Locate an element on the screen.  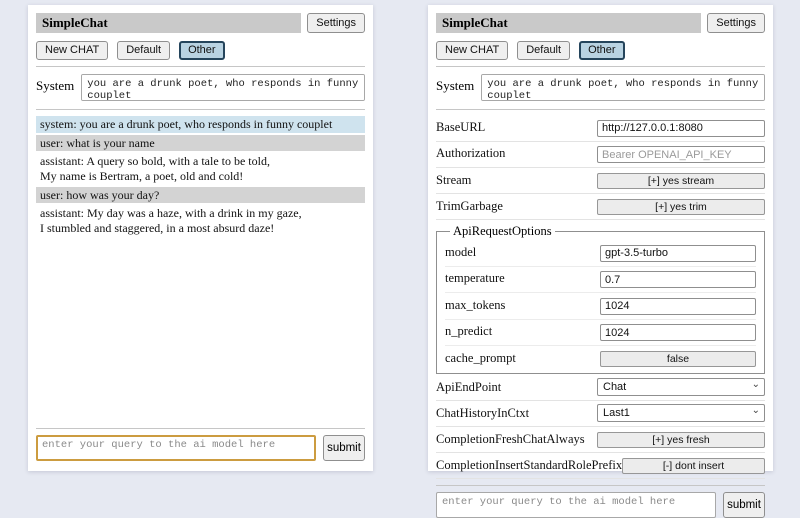
apiendpoint-select: Chat ⌄ is located at coordinates (681, 387).